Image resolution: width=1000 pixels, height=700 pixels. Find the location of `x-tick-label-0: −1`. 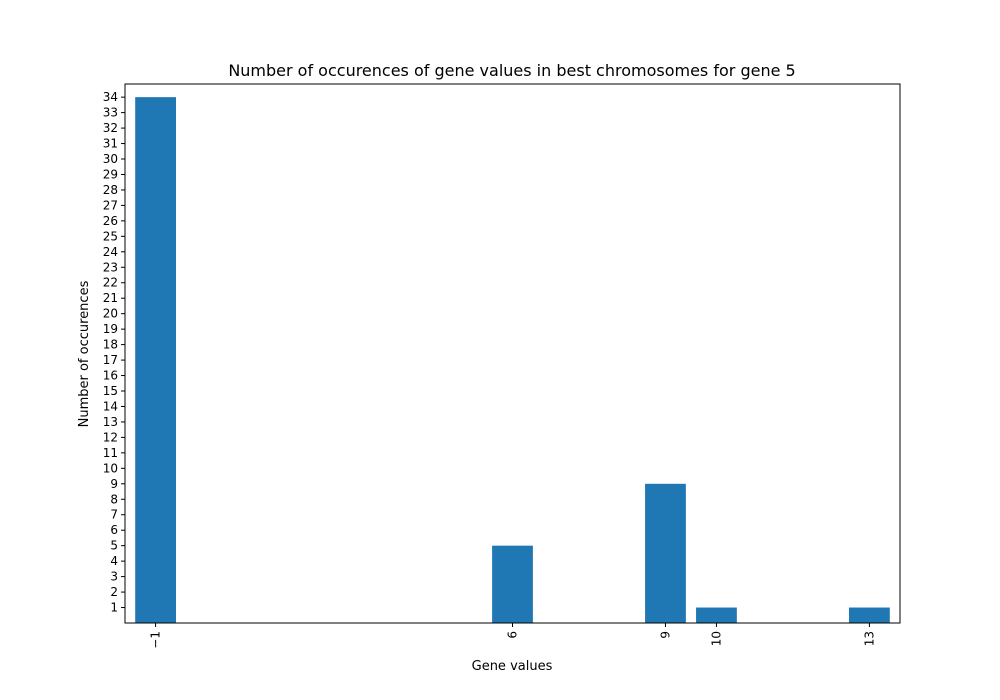

x-tick-label-0: −1 is located at coordinates (156, 640).